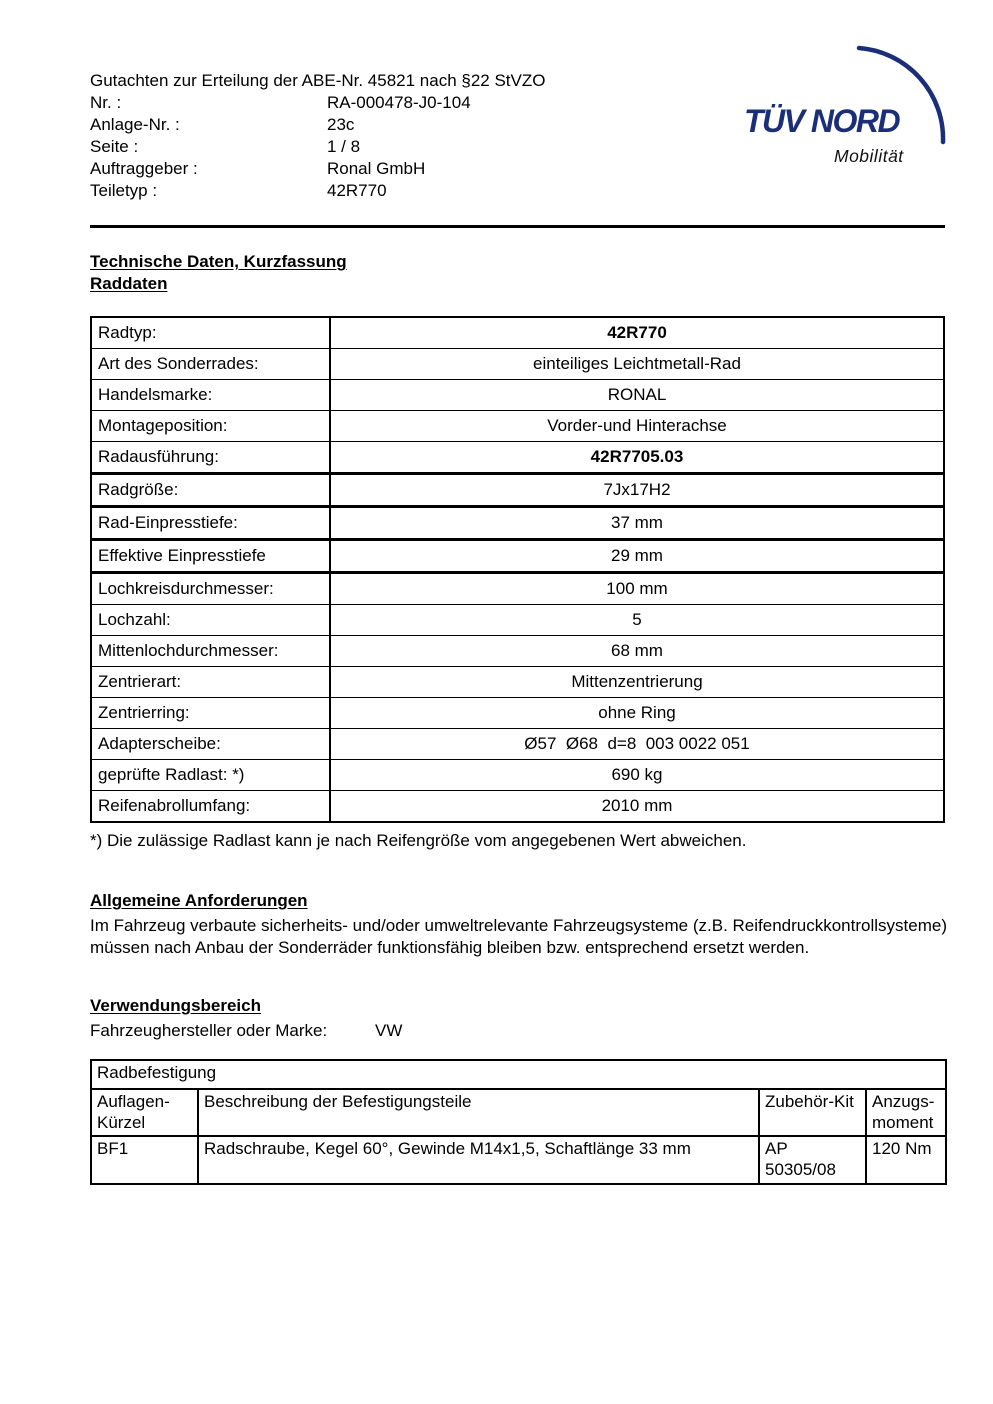 Image resolution: width=993 pixels, height=1404 pixels. What do you see at coordinates (210, 522) in the screenshot?
I see `row-label: Rad-Einpresstiefe:` at bounding box center [210, 522].